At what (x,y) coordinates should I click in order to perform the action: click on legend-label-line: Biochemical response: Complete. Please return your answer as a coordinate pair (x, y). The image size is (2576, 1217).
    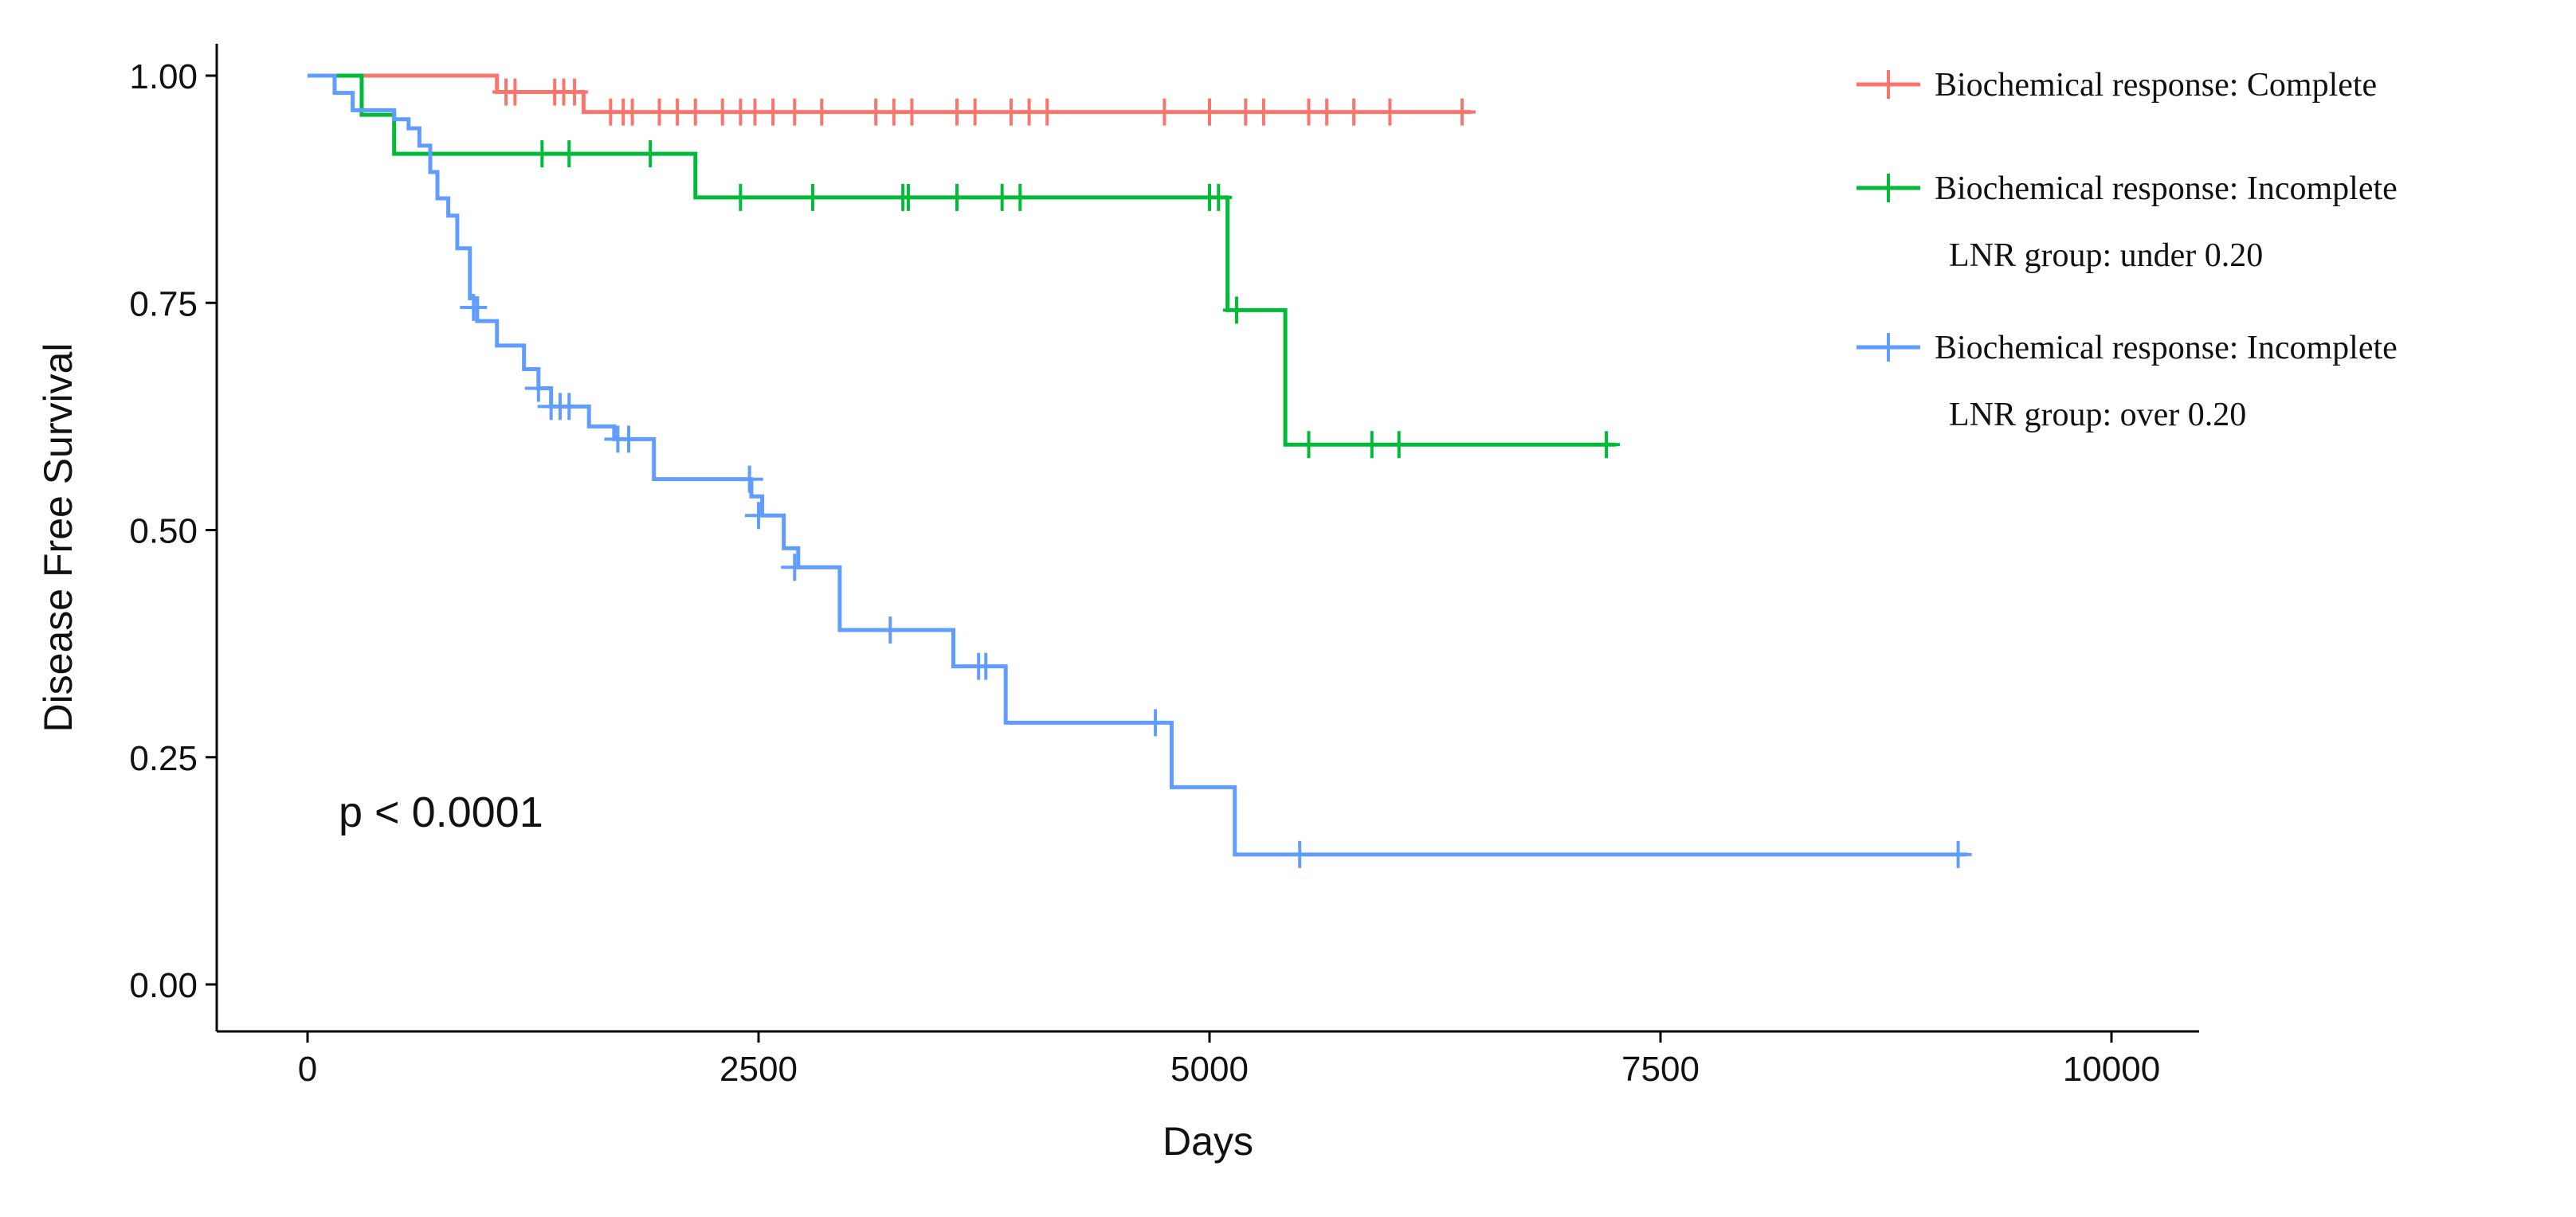
    Looking at the image, I should click on (2156, 85).